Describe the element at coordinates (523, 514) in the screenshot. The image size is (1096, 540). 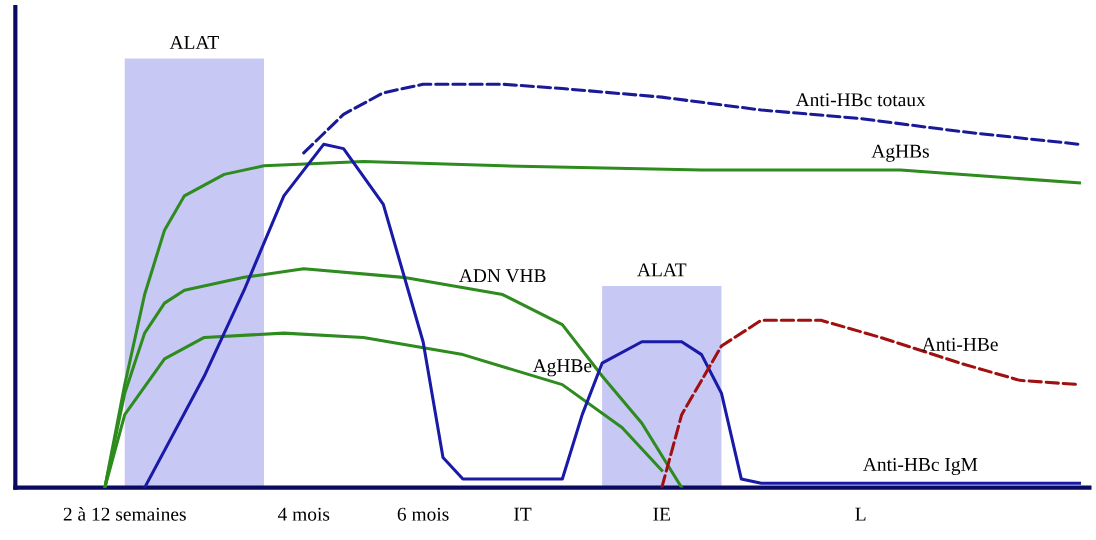
I see `x-tick-label: IT` at that location.